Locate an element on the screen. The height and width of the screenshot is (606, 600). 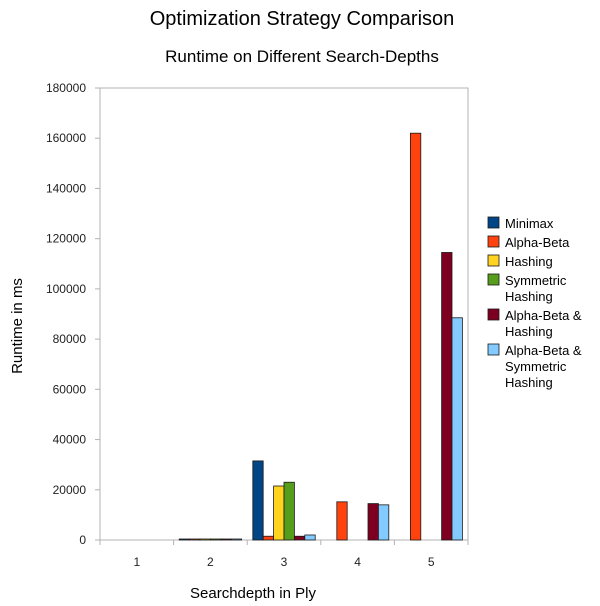
y-tick-label: 180000 is located at coordinates (66, 88).